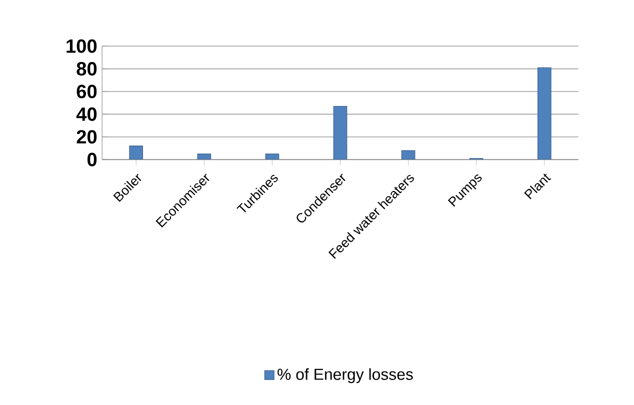 The height and width of the screenshot is (405, 634). What do you see at coordinates (86, 137) in the screenshot?
I see `y-tick-label: 20` at bounding box center [86, 137].